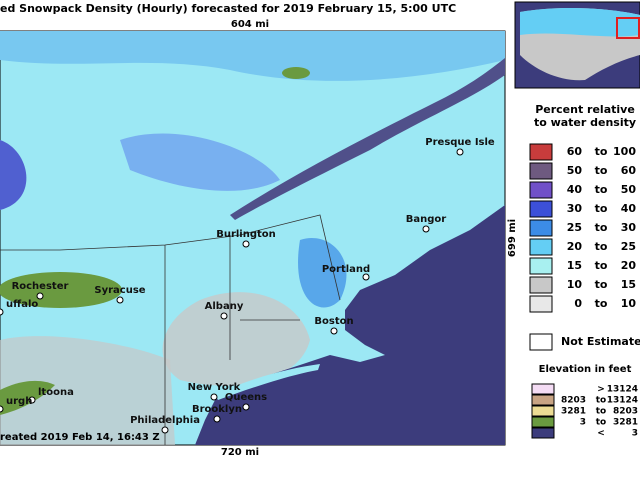  What do you see at coordinates (19, 401) in the screenshot?
I see `city-label: urgh` at bounding box center [19, 401].